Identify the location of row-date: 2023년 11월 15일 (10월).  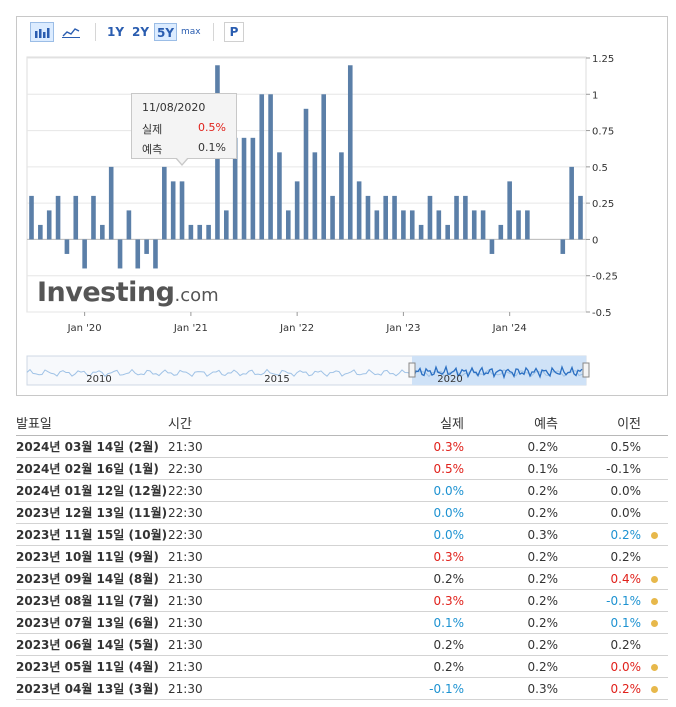
(92, 535).